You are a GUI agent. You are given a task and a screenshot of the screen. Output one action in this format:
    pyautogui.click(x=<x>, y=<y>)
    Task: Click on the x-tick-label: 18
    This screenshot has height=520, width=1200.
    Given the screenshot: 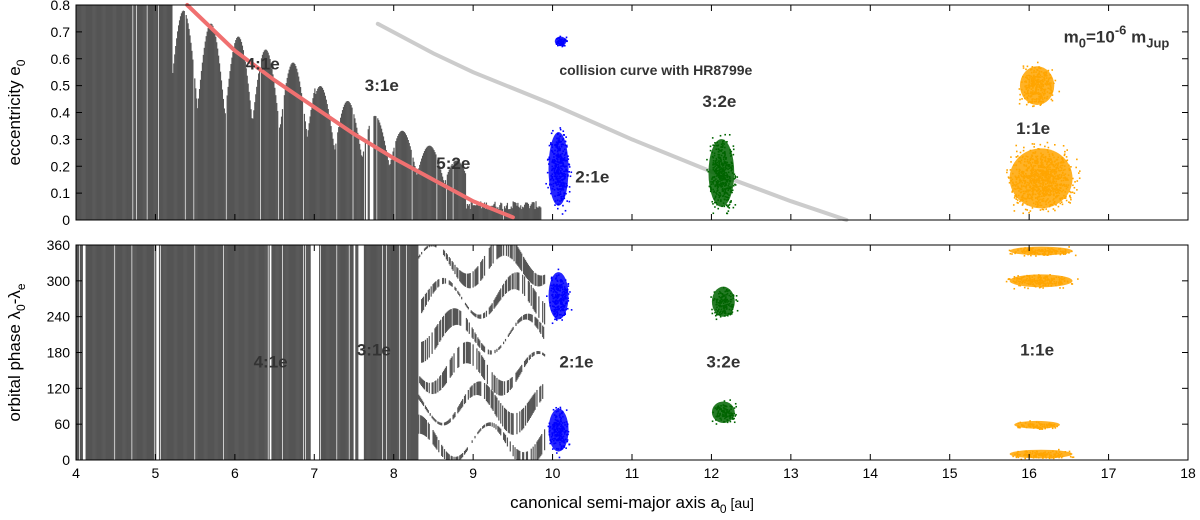 What is the action you would take?
    pyautogui.click(x=1188, y=473)
    